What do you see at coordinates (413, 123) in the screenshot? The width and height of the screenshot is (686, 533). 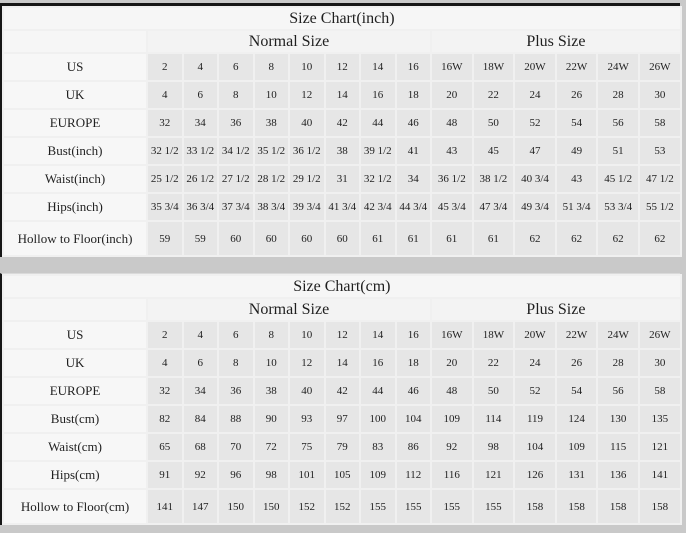 I see `size-value-cell: 46` at bounding box center [413, 123].